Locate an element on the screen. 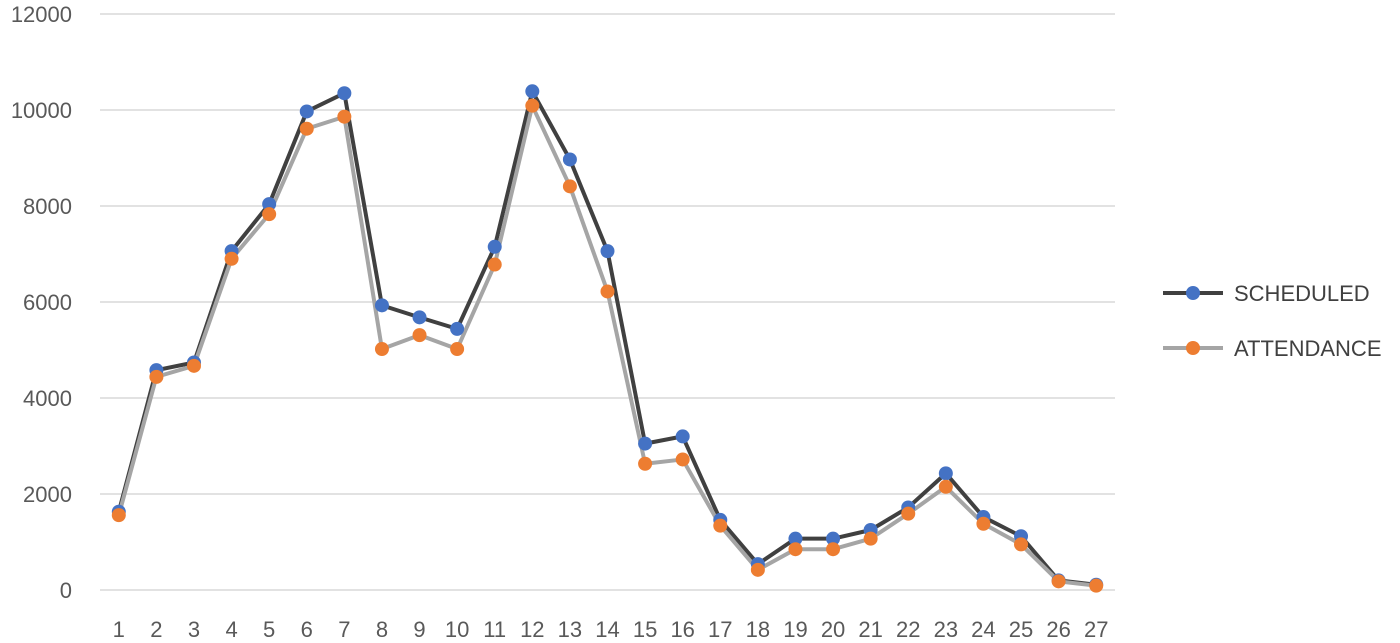 The image size is (1400, 643). x-tick-label: 15 is located at coordinates (645, 629).